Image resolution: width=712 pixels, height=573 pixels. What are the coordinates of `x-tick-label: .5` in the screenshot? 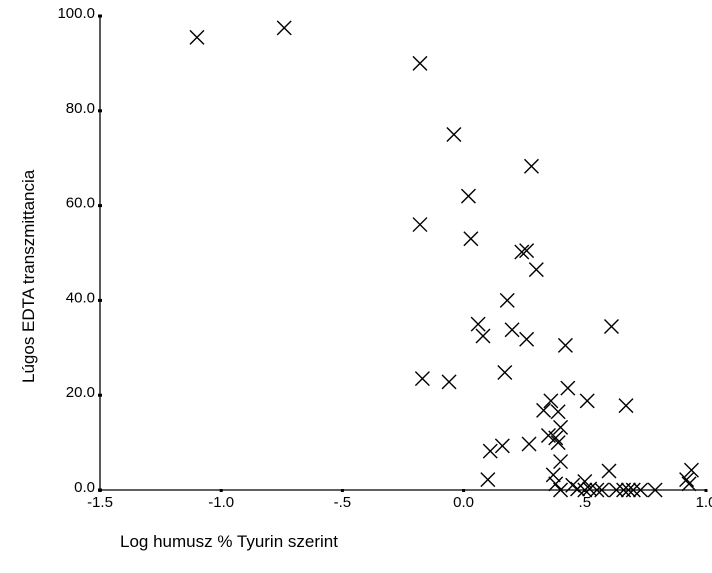 It's located at (585, 502).